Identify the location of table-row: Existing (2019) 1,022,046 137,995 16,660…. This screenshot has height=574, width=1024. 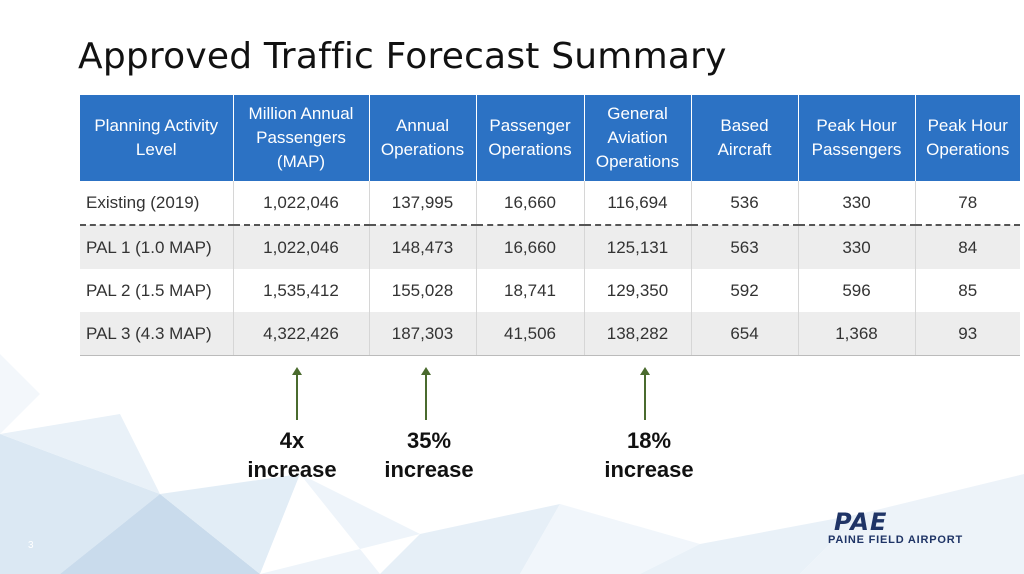
(550, 203).